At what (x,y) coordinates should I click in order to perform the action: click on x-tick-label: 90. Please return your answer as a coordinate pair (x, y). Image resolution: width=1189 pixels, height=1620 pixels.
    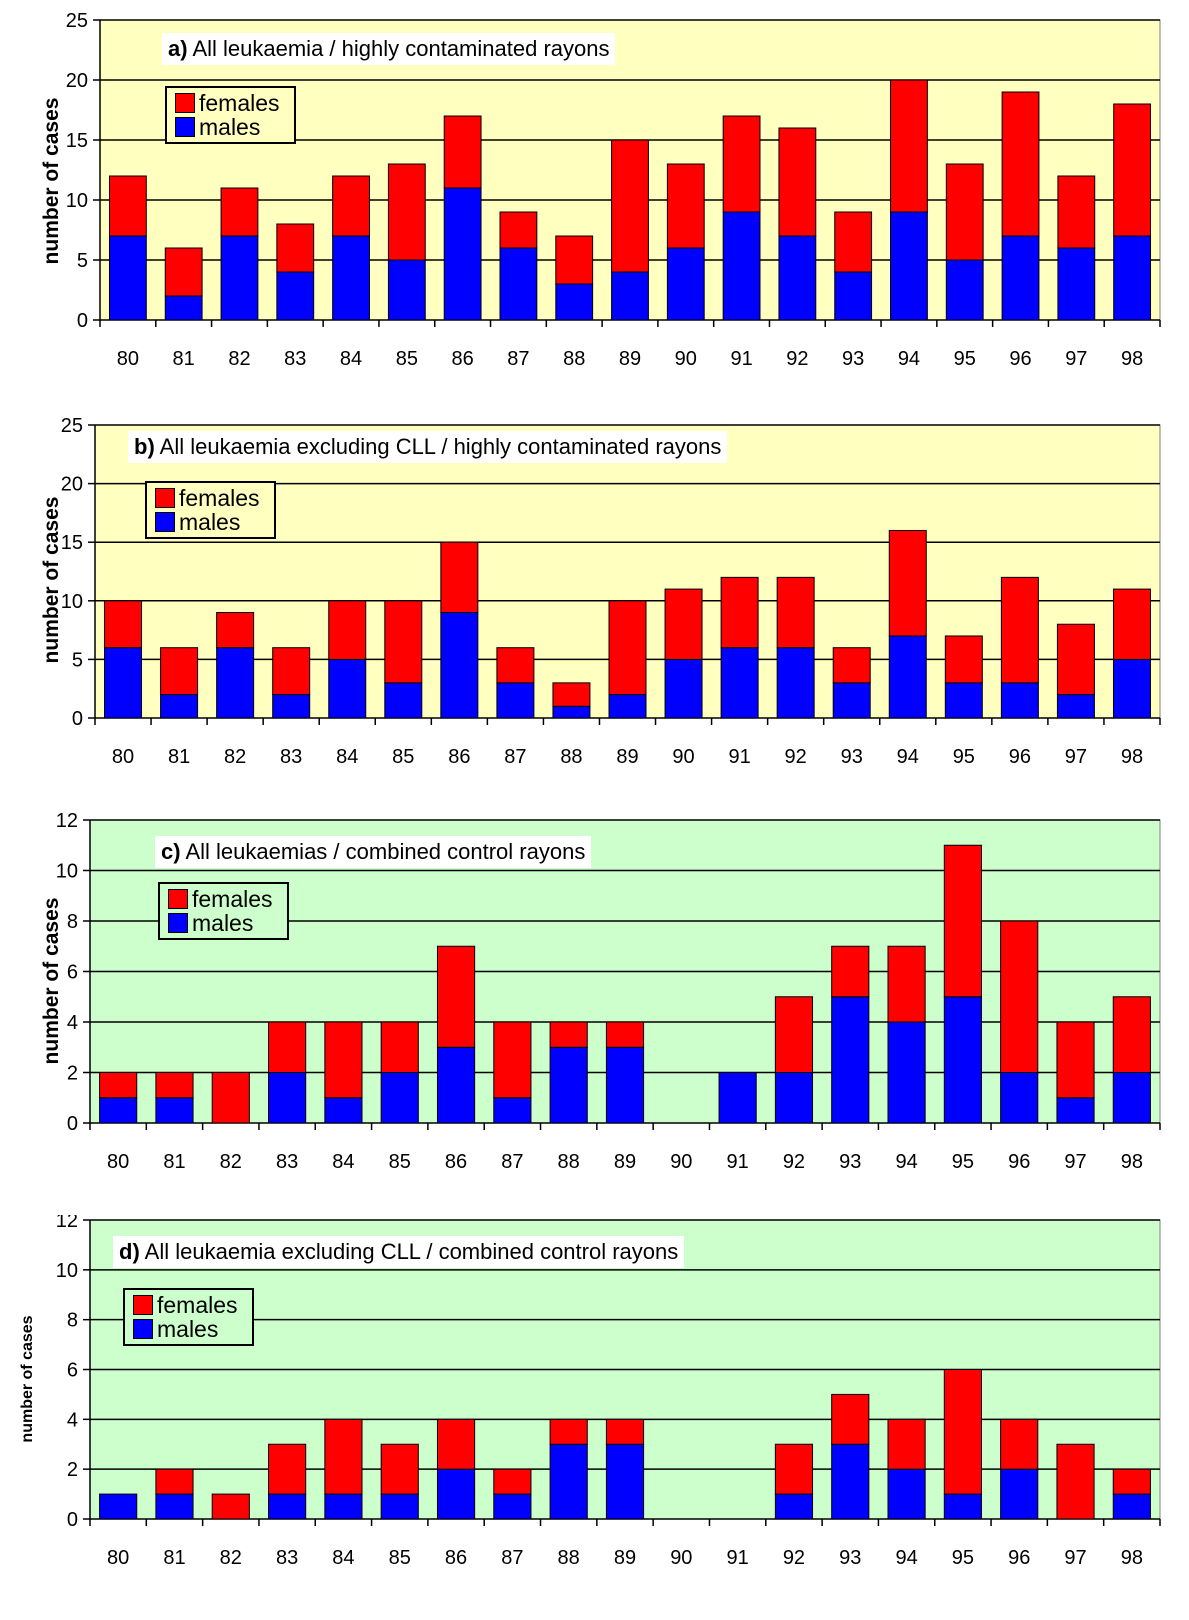
    Looking at the image, I should click on (681, 1558).